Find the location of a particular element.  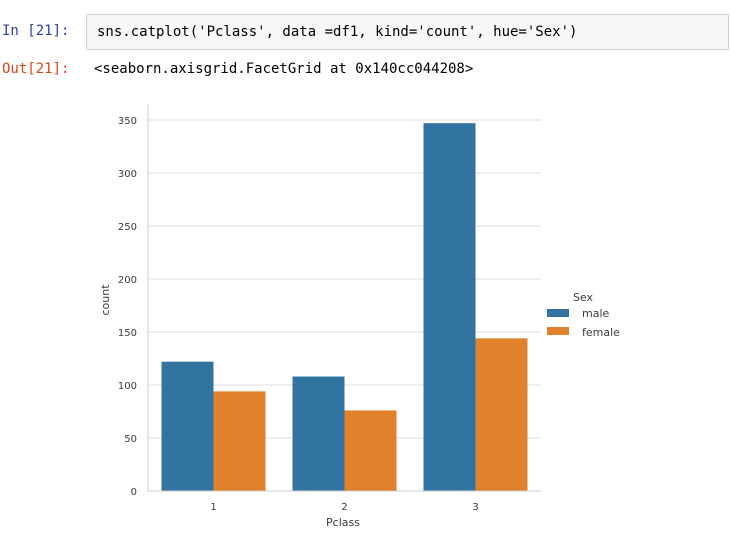

y-tick-label: 0 is located at coordinates (134, 492).